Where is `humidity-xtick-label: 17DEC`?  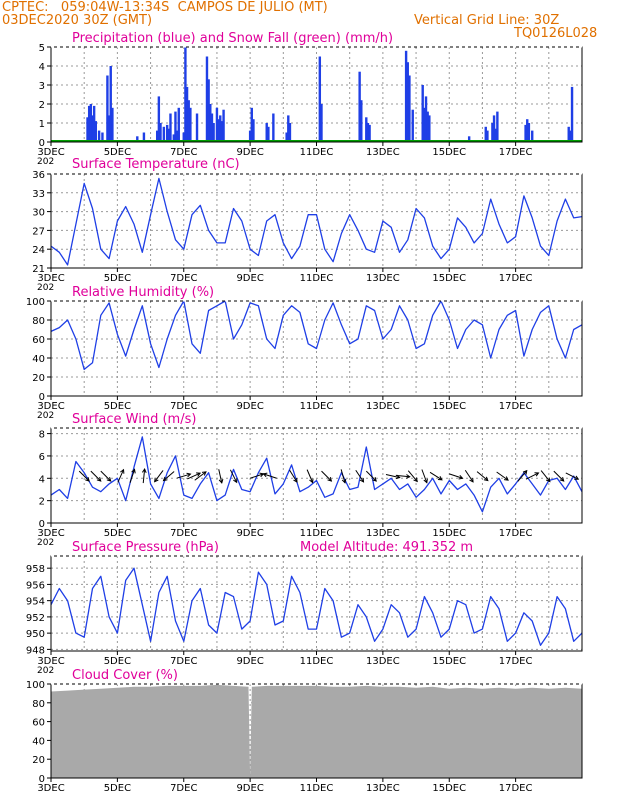
humidity-xtick-label: 17DEC is located at coordinates (516, 406).